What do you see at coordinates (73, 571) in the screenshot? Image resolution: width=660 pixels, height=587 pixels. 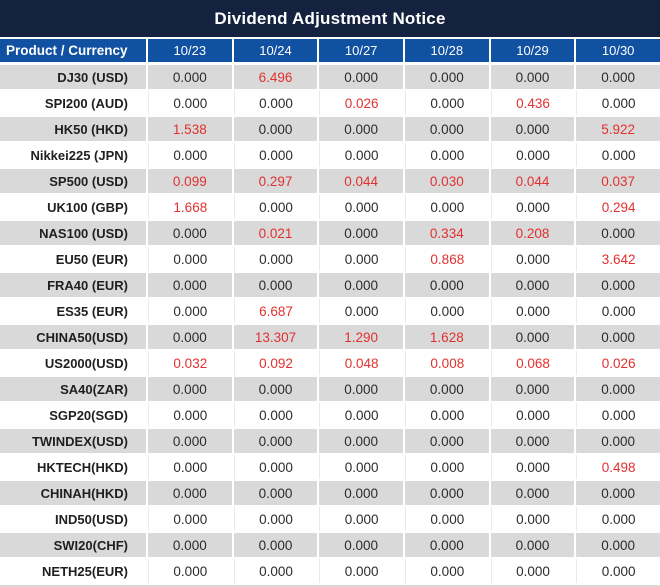 I see `product-label: NETH25(EUR)` at bounding box center [73, 571].